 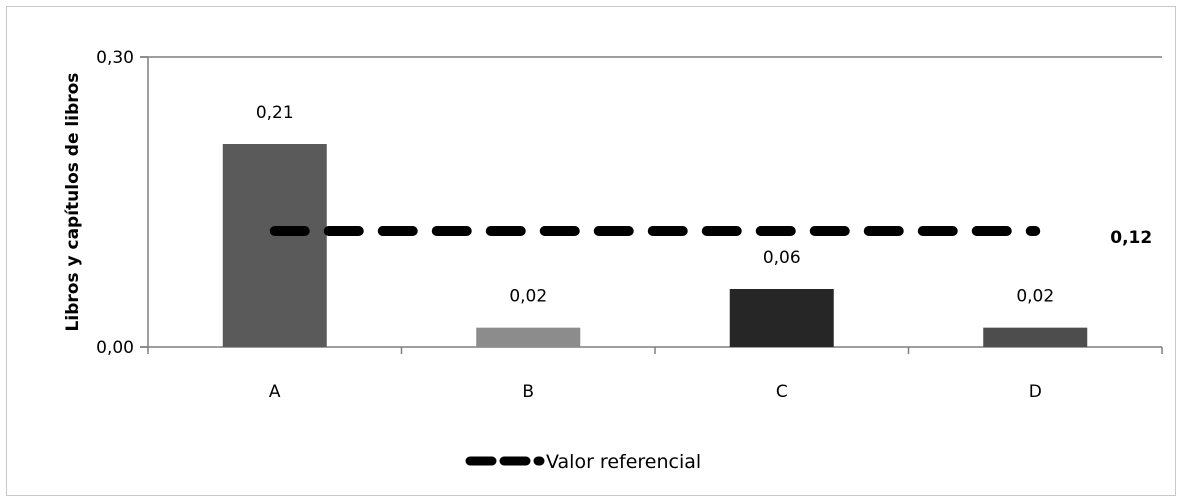 What do you see at coordinates (528, 297) in the screenshot?
I see `data-label-b: 0,02` at bounding box center [528, 297].